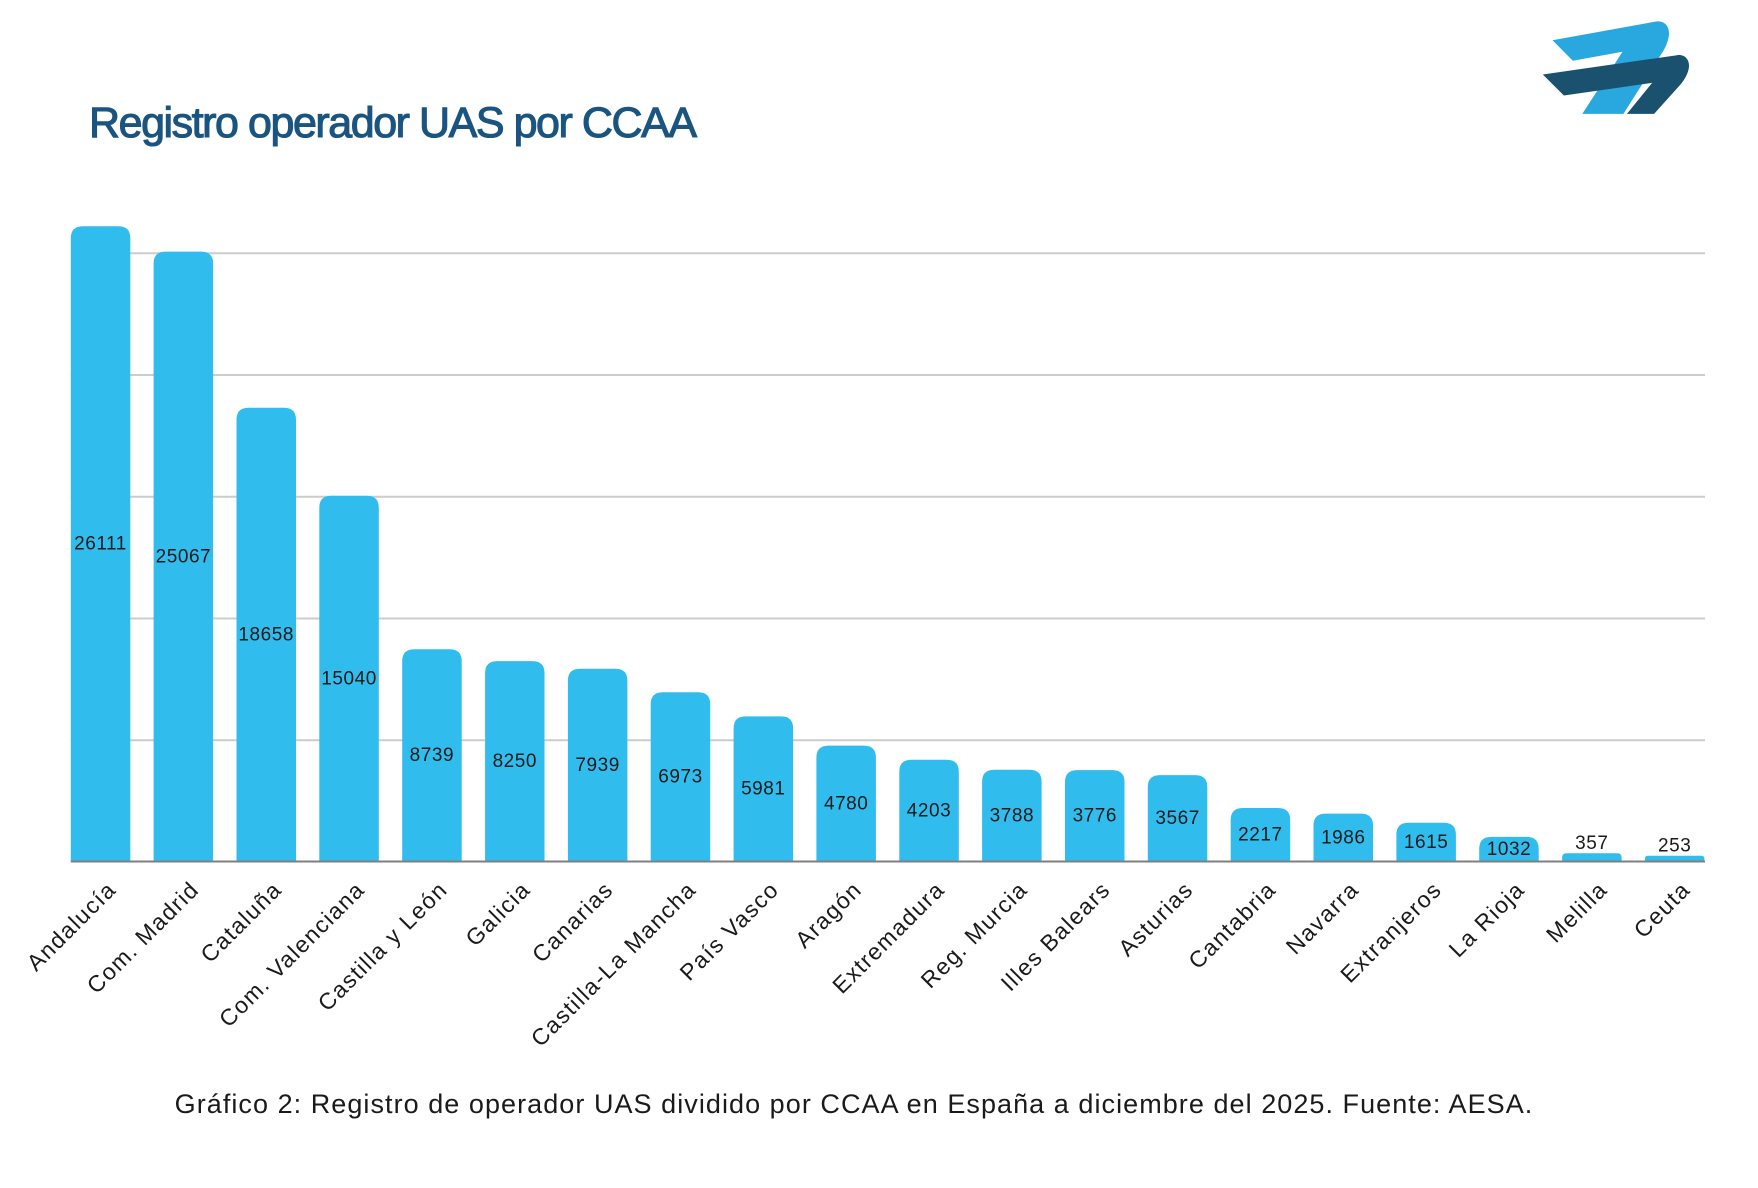 The width and height of the screenshot is (1758, 1188). What do you see at coordinates (266, 634) in the screenshot?
I see `svg-text: 18658` at bounding box center [266, 634].